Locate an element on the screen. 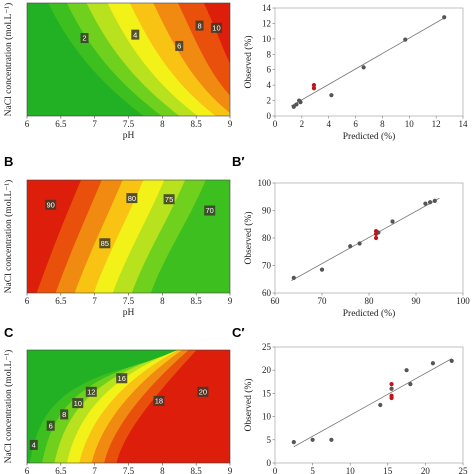 Image resolution: width=474 pixels, height=474 pixels. y-tick-label: 100 is located at coordinates (265, 183).